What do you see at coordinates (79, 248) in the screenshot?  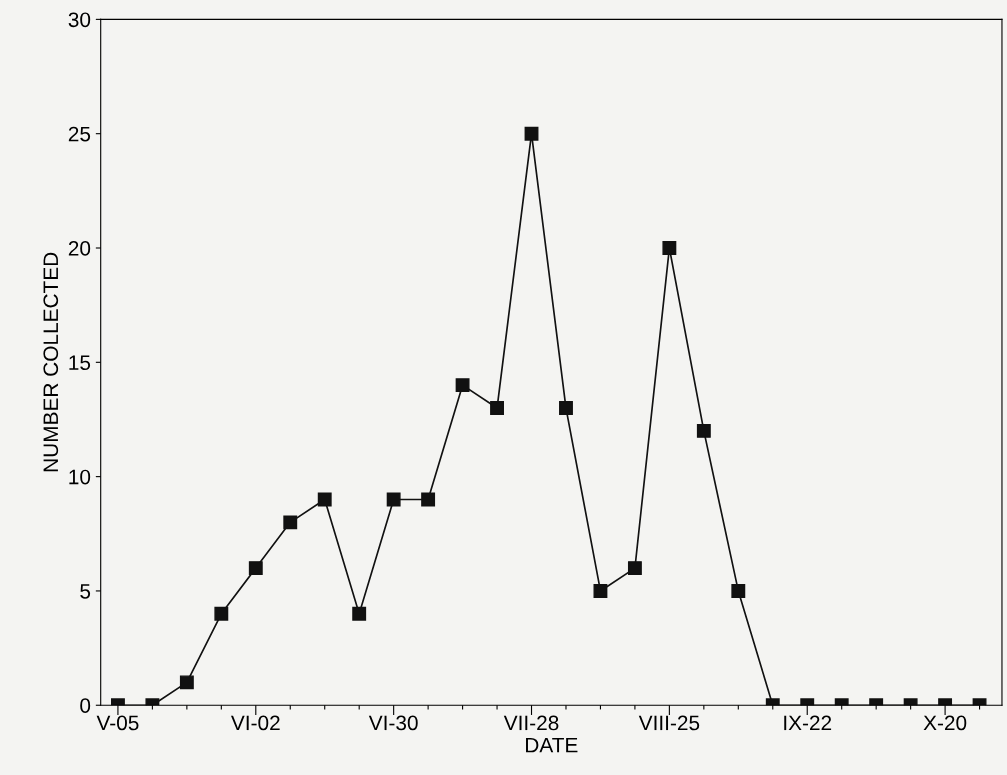 I see `y-tick-label: 20` at bounding box center [79, 248].